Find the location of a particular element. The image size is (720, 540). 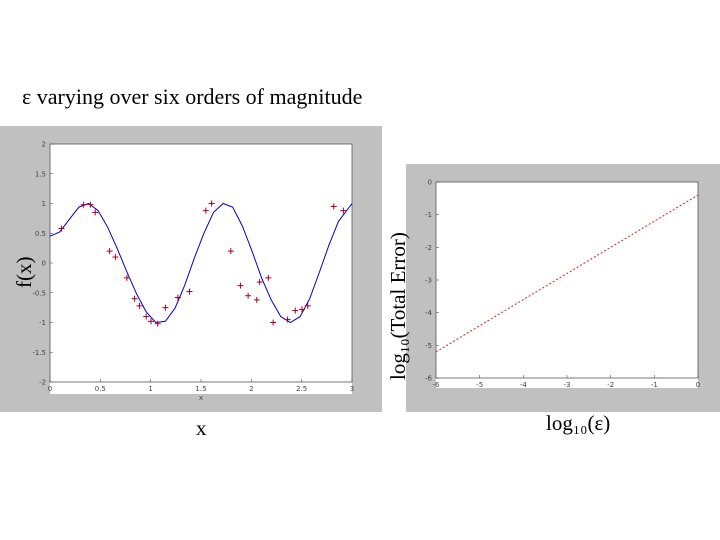

y-tick-label-0-1: 1.5 is located at coordinates (40, 174).